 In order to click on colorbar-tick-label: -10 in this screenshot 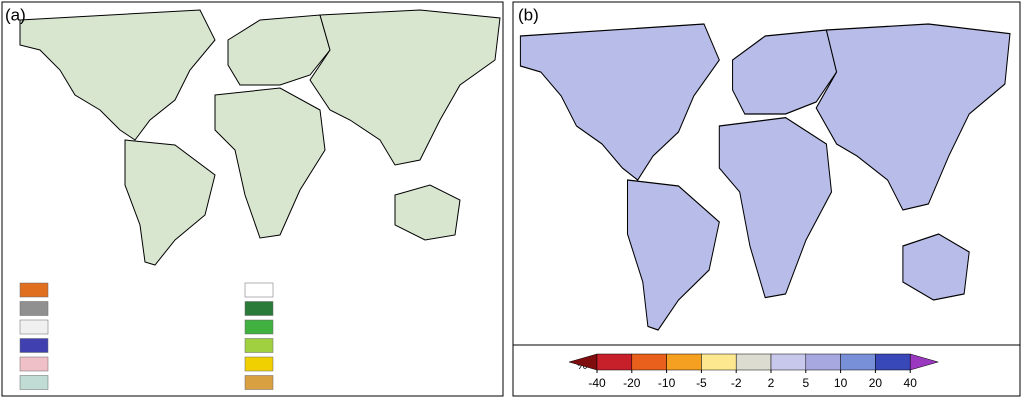, I will do `click(667, 383)`.